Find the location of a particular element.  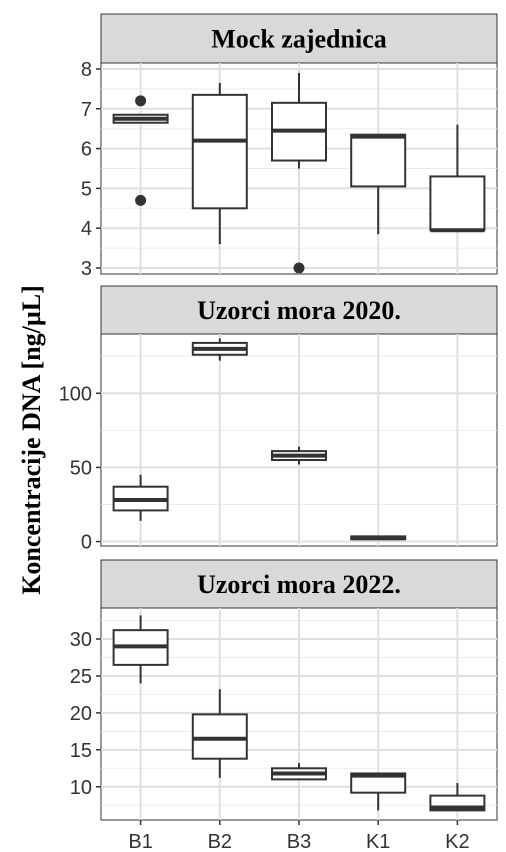

y-tick-label: 30 is located at coordinates (81, 640).